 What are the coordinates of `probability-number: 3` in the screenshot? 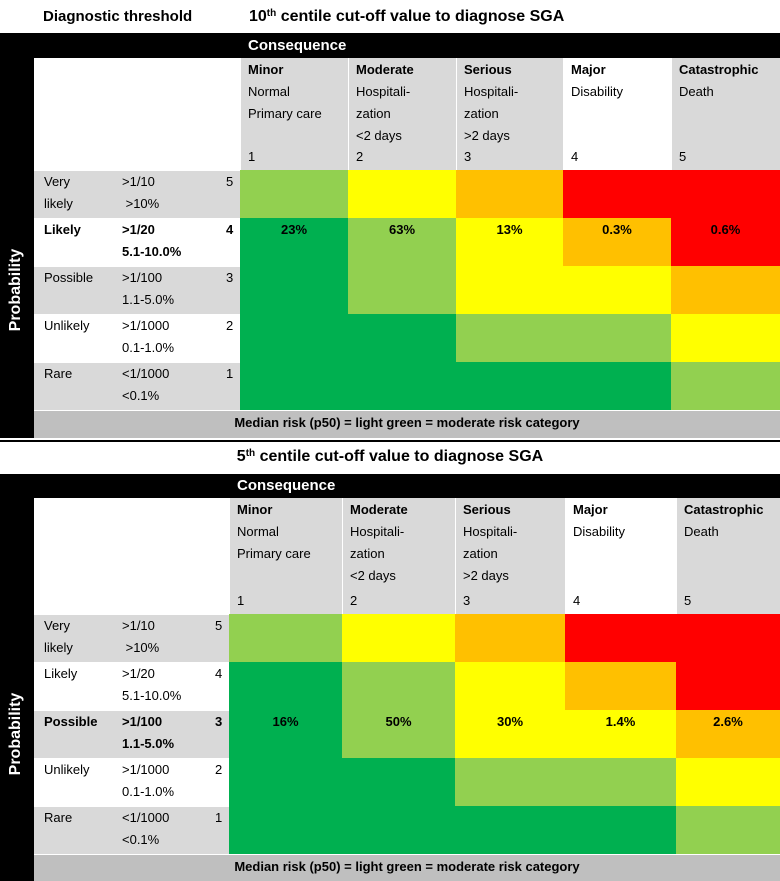 It's located at (219, 721).